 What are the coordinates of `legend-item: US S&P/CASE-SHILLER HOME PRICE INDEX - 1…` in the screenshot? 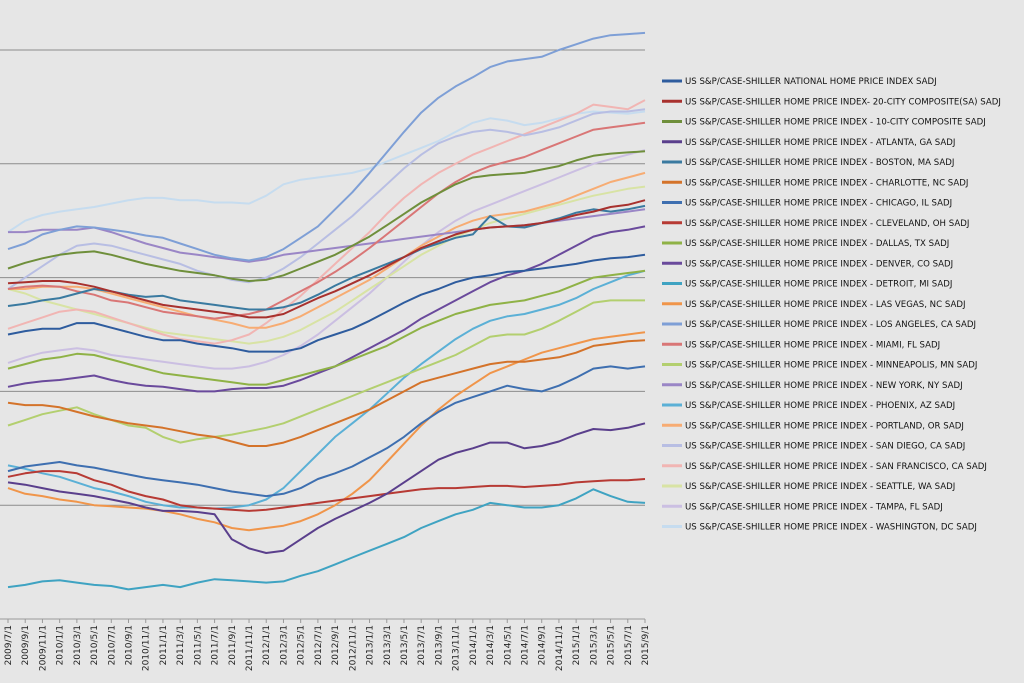 It's located at (824, 123).